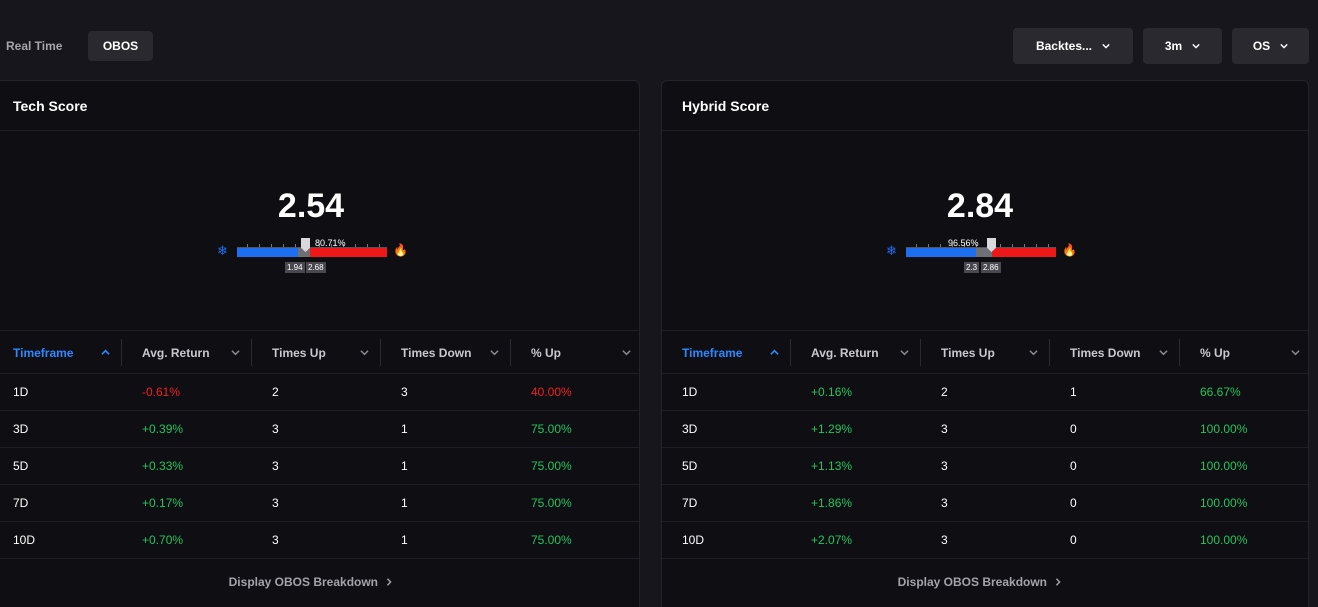 Image resolution: width=1318 pixels, height=607 pixels. Describe the element at coordinates (312, 258) in the screenshot. I see `score-gauge: ❄ 80.71% 1.94 2.68 🔥` at that location.